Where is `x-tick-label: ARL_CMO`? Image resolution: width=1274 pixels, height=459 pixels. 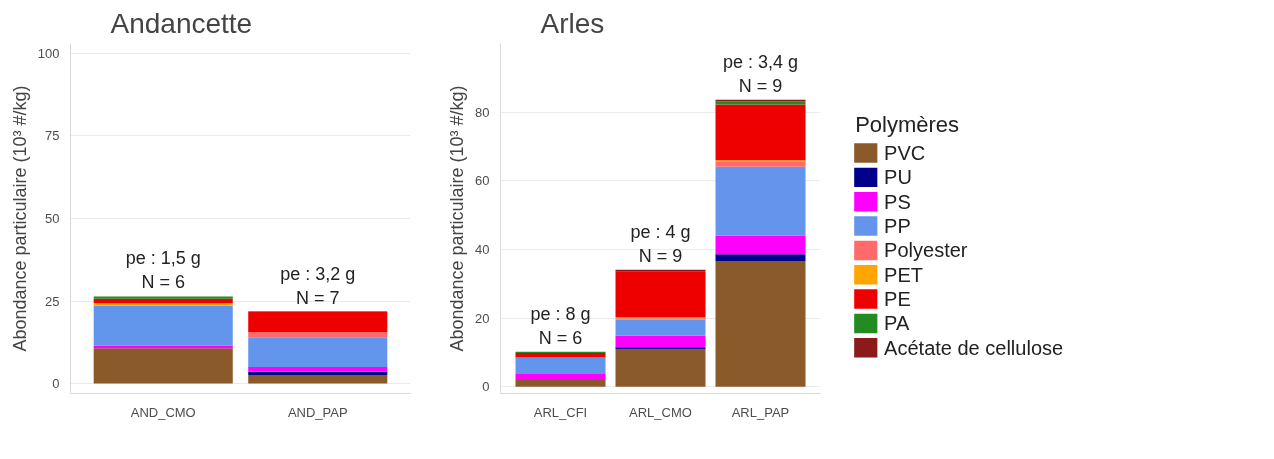 x-tick-label: ARL_CMO is located at coordinates (660, 412).